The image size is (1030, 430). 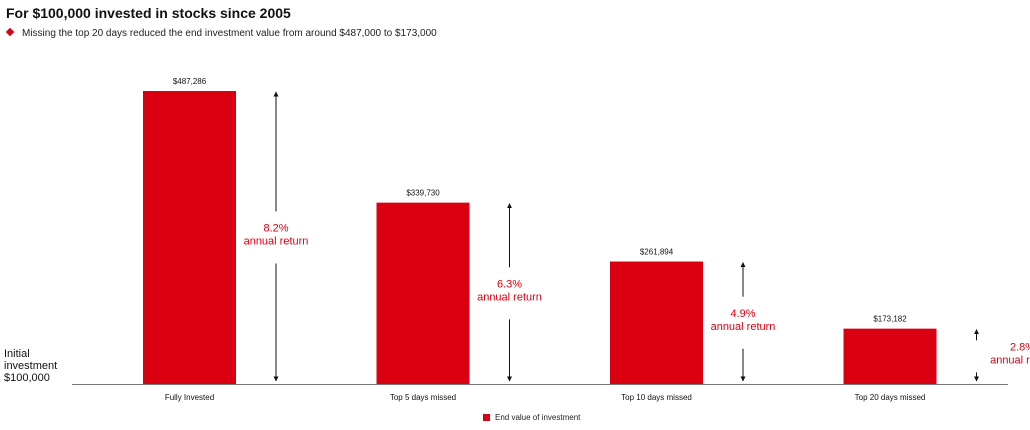 I want to click on bar-top-20-days-missed, so click(x=890, y=356).